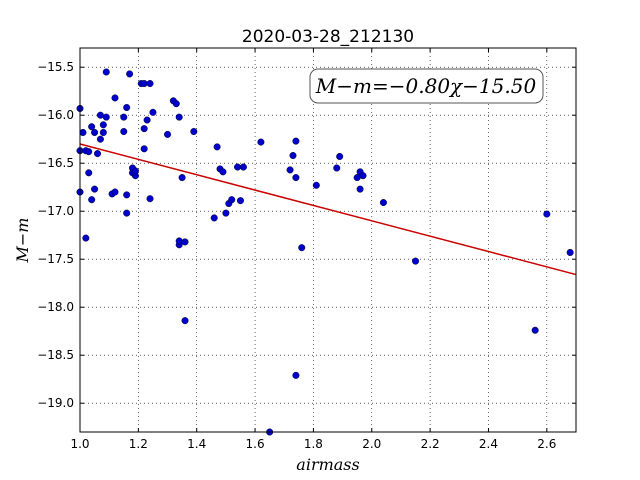 The width and height of the screenshot is (640, 480). Describe the element at coordinates (79, 444) in the screenshot. I see `x-tick-label: 1.0` at that location.